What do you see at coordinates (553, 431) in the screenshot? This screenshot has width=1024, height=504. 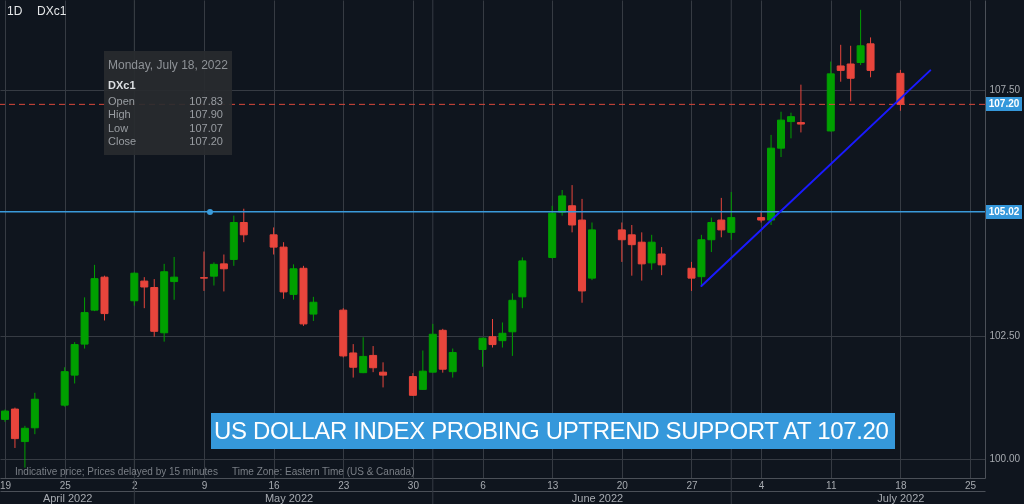 I see `annotation: US DOLLAR INDEX PROBING UPTREND SUPPORT AT 107.20` at bounding box center [553, 431].